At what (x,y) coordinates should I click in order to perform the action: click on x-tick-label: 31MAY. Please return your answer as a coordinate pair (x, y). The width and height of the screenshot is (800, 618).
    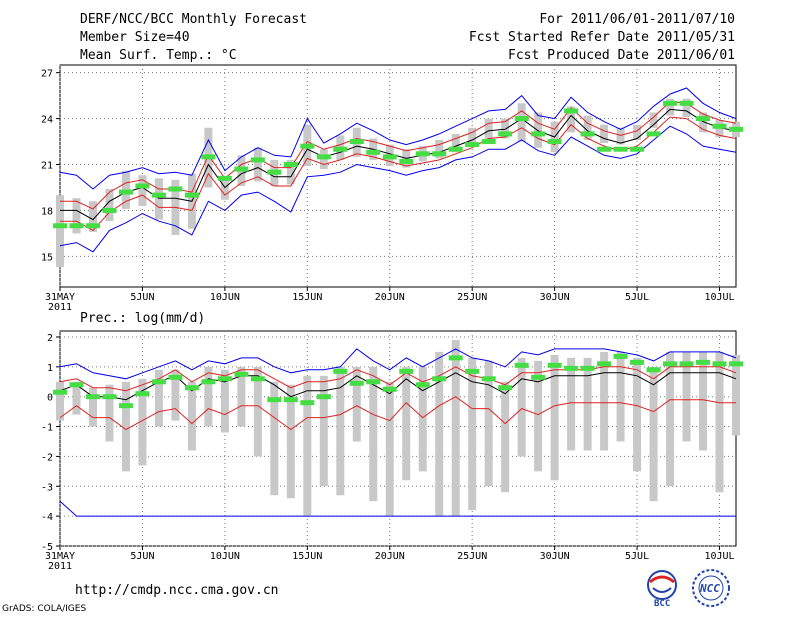
    Looking at the image, I should click on (60, 556).